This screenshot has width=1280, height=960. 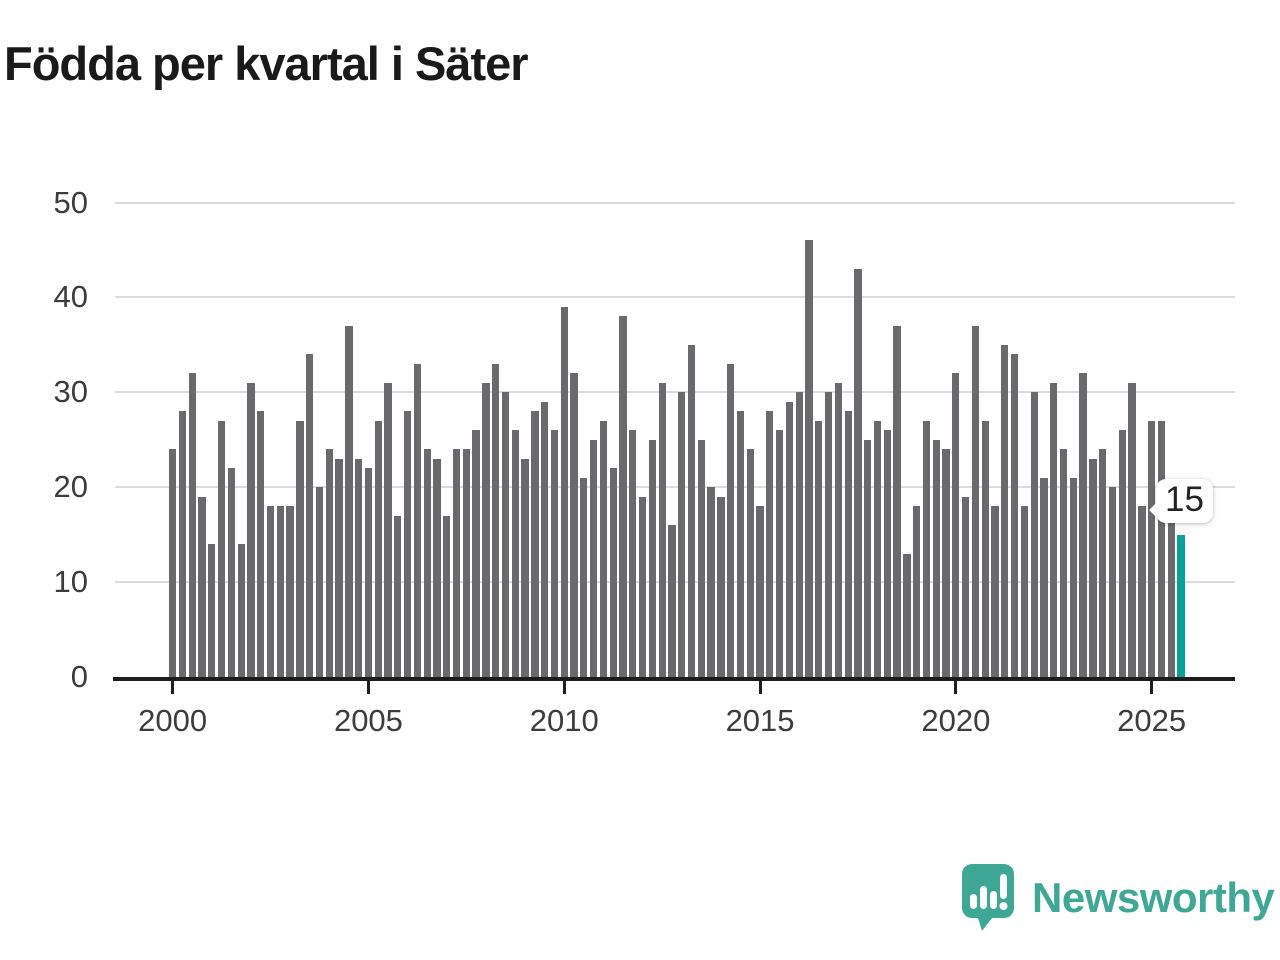 I want to click on x-tick-label: 2000, so click(x=173, y=720).